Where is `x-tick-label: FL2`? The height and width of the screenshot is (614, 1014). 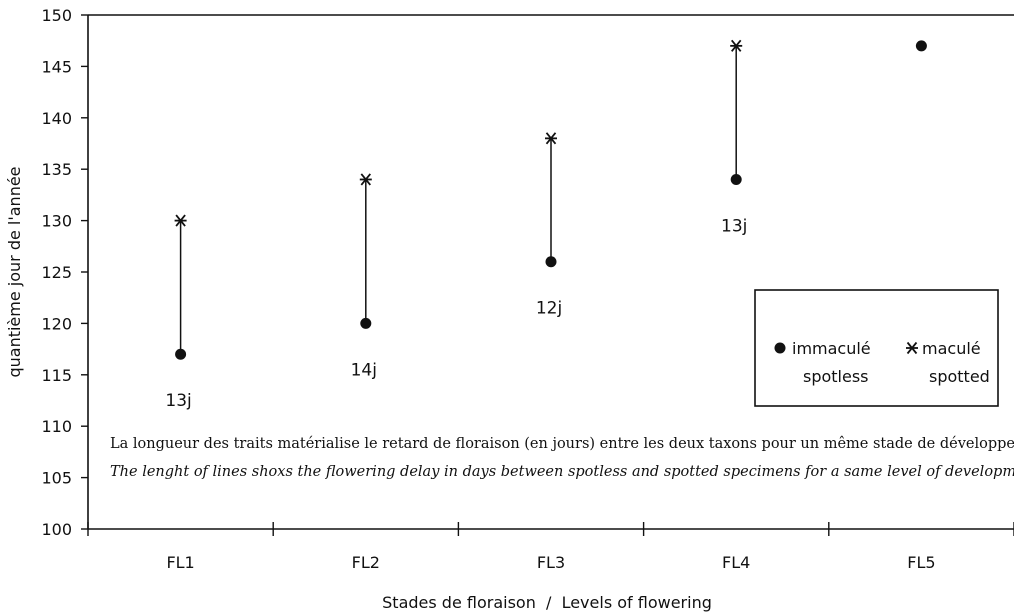
x-tick-label: FL2 is located at coordinates (366, 562).